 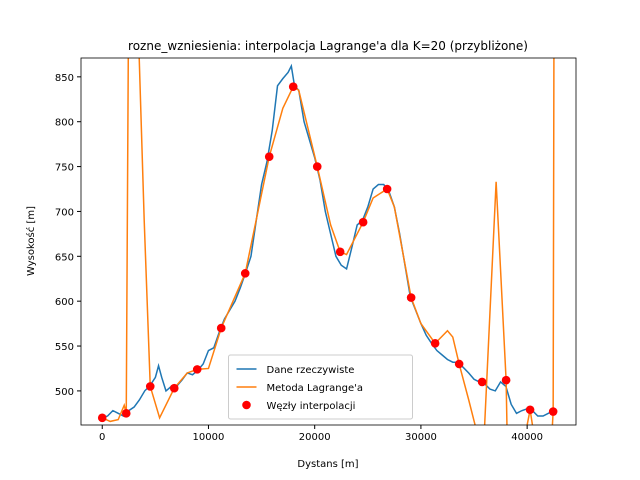 What do you see at coordinates (64, 257) in the screenshot?
I see `y-tick-label: 650` at bounding box center [64, 257].